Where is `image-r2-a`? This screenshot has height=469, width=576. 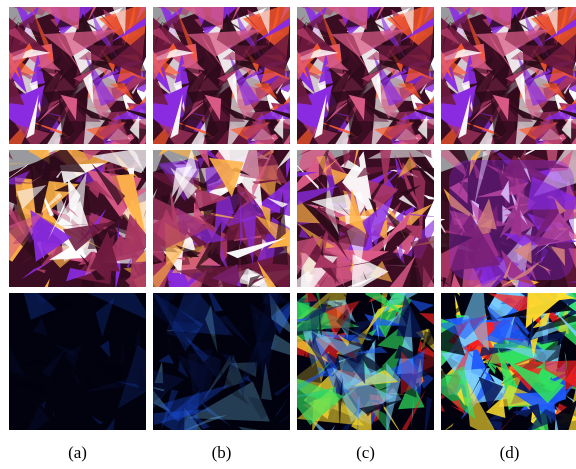
image-r2-a is located at coordinates (77, 218).